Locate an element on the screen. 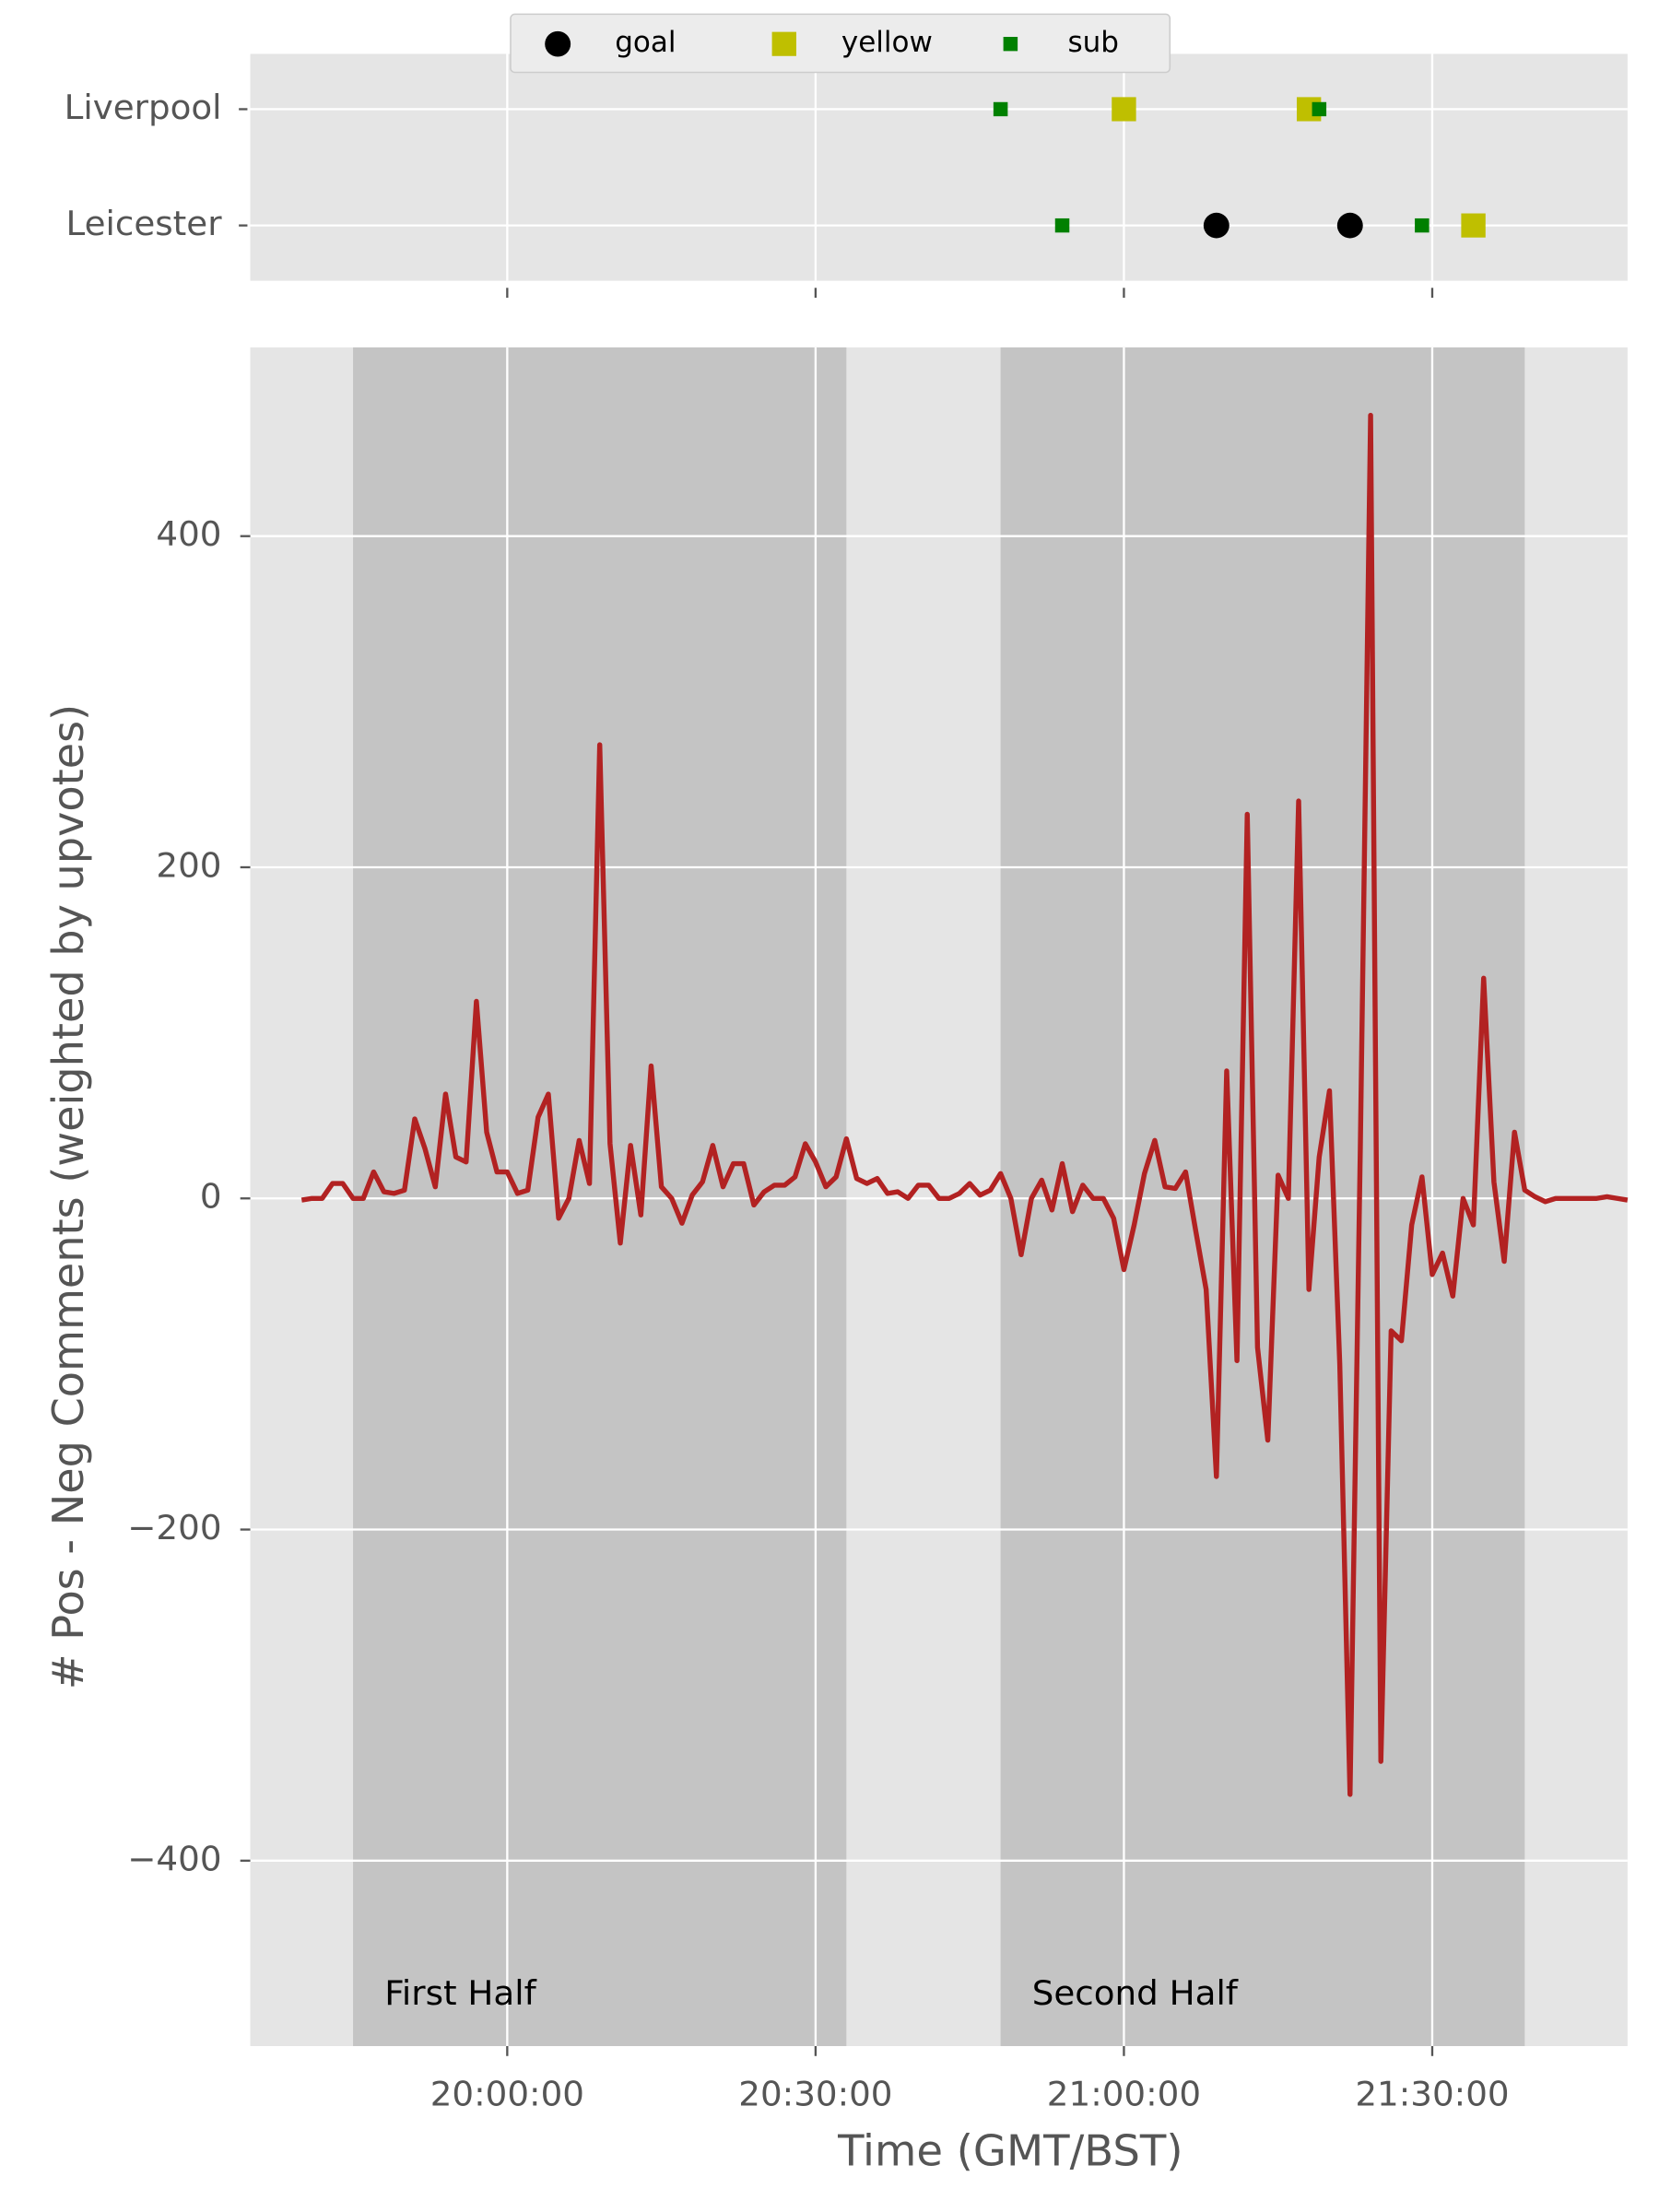 The width and height of the screenshot is (1659, 2212). y-tick-label: −400 is located at coordinates (174, 1858).